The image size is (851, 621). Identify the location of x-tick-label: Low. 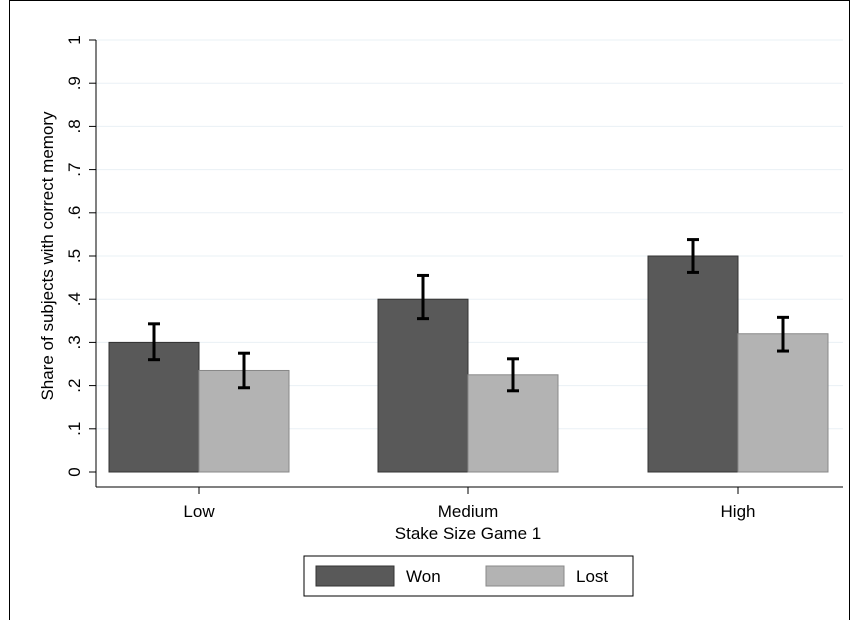
(199, 511).